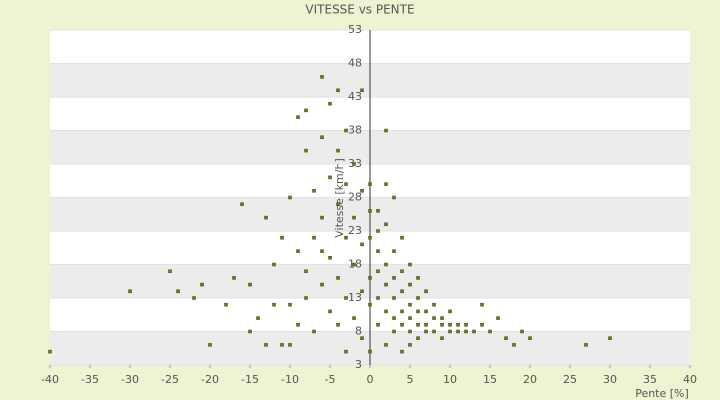  What do you see at coordinates (490, 379) in the screenshot?
I see `x-tick-label: 15` at bounding box center [490, 379].